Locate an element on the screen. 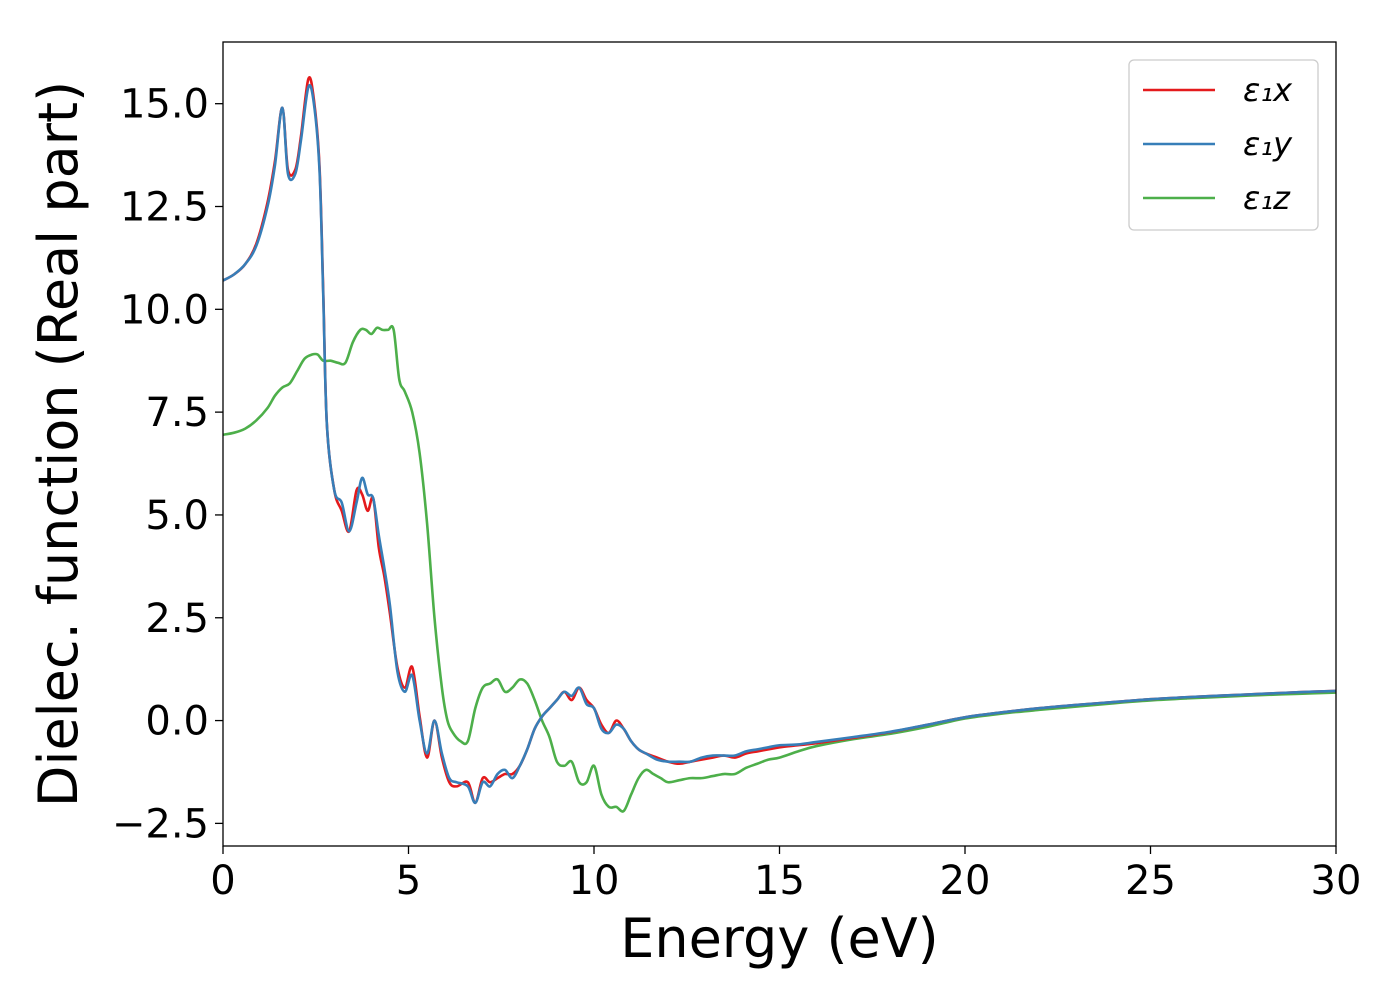  x-tick-label: 15 is located at coordinates (779, 881).